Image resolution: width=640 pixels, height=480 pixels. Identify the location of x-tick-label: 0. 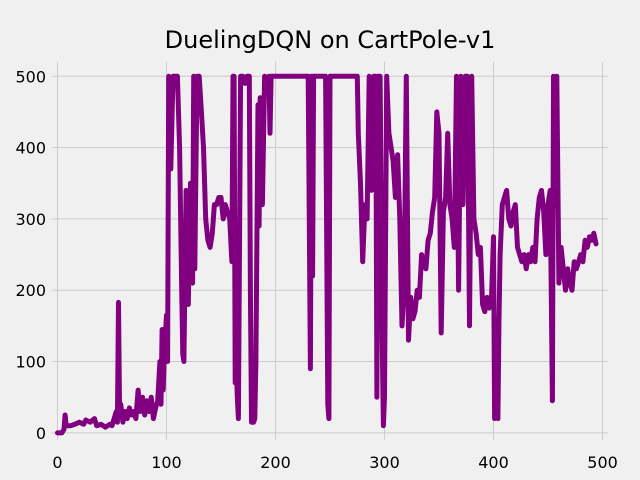
(57, 462).